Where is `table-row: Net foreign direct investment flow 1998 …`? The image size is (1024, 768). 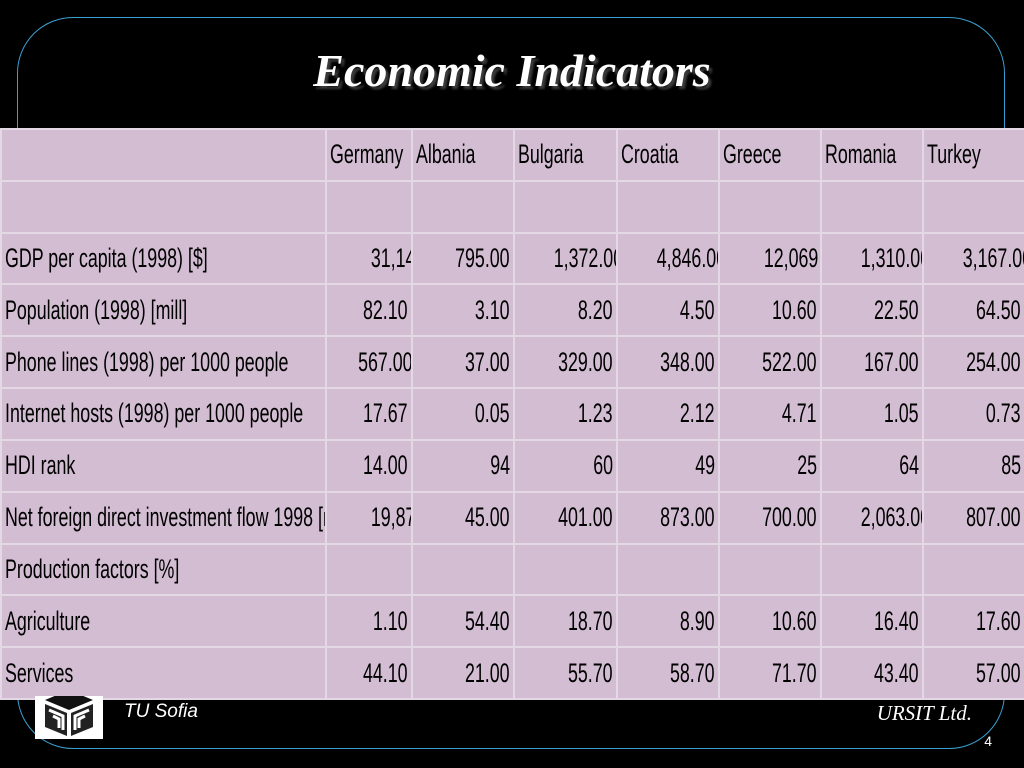 table-row: Net foreign direct investment flow 1998 … is located at coordinates (512, 517).